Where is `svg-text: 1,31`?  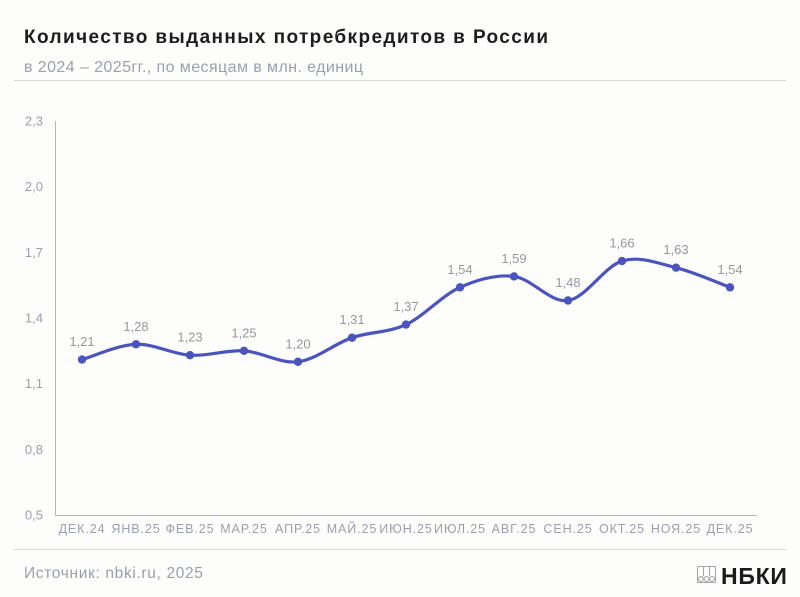
svg-text: 1,31 is located at coordinates (351, 319).